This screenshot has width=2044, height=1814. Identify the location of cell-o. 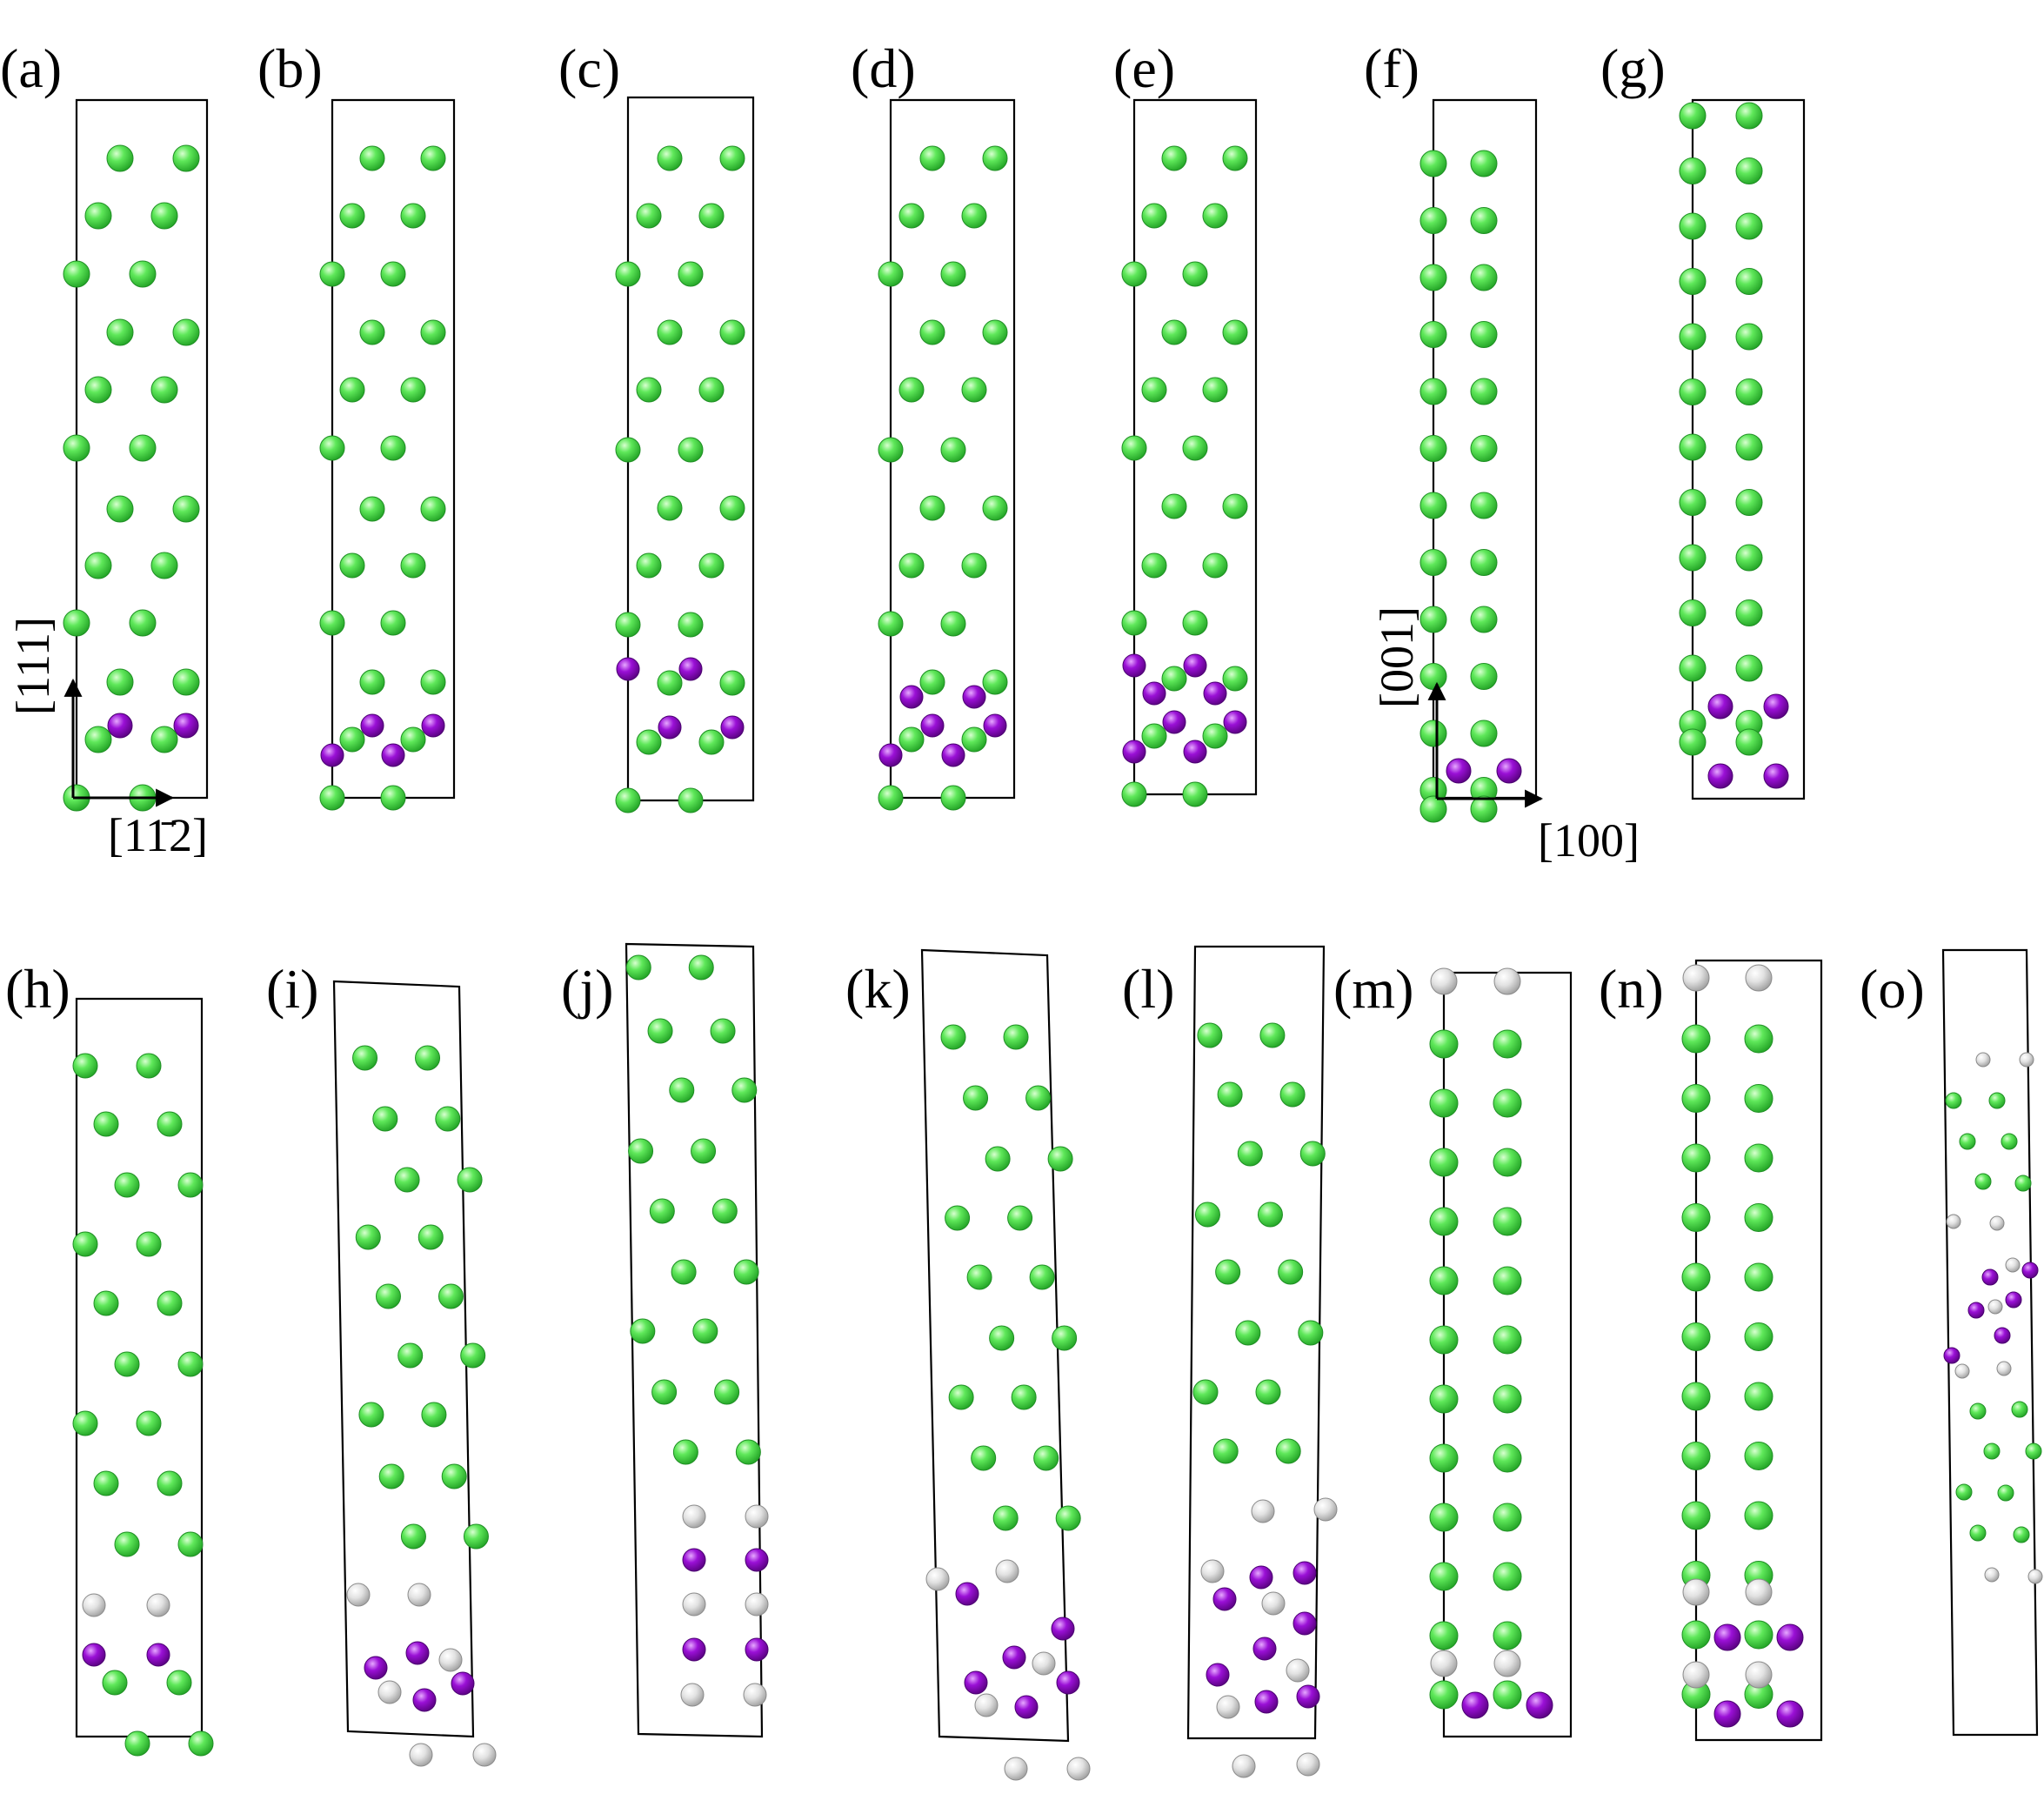
(1990, 1343).